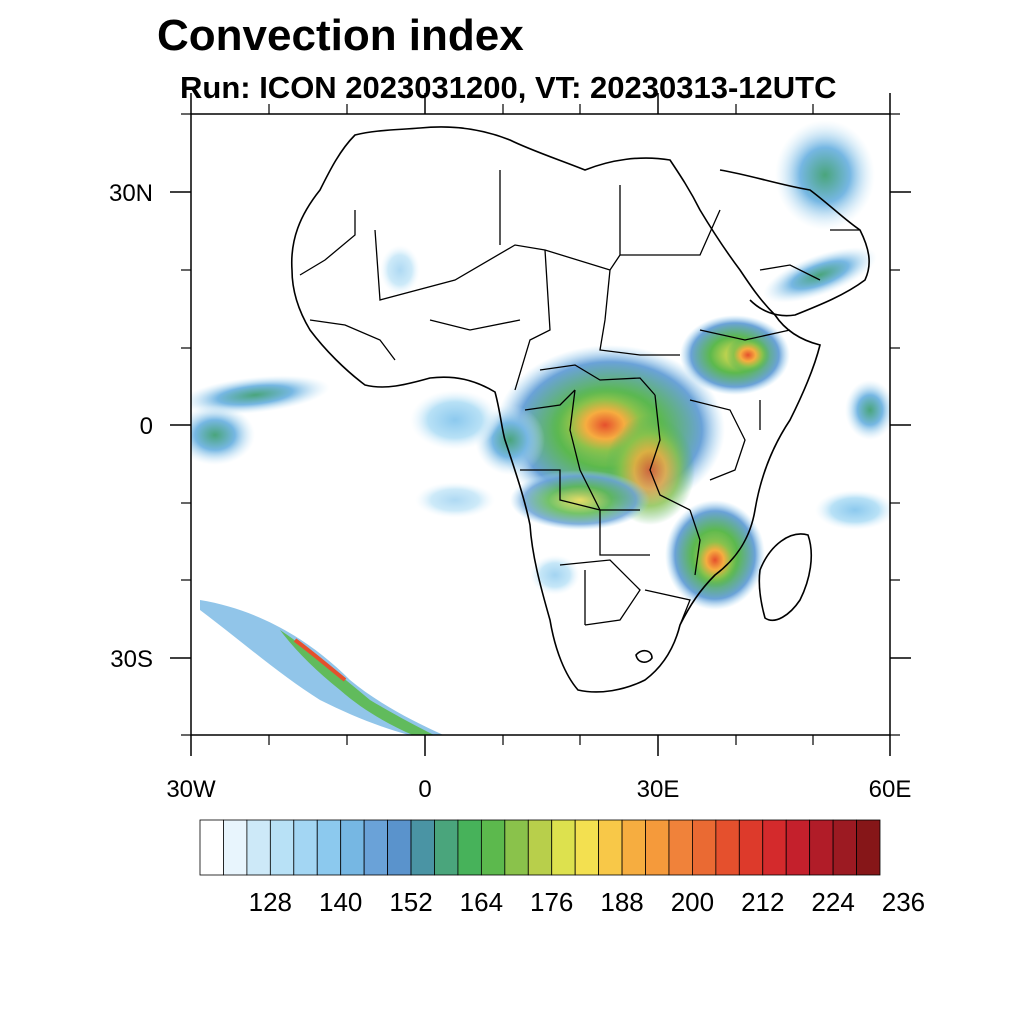  What do you see at coordinates (794, 243) in the screenshot?
I see `arabia-coastline` at bounding box center [794, 243].